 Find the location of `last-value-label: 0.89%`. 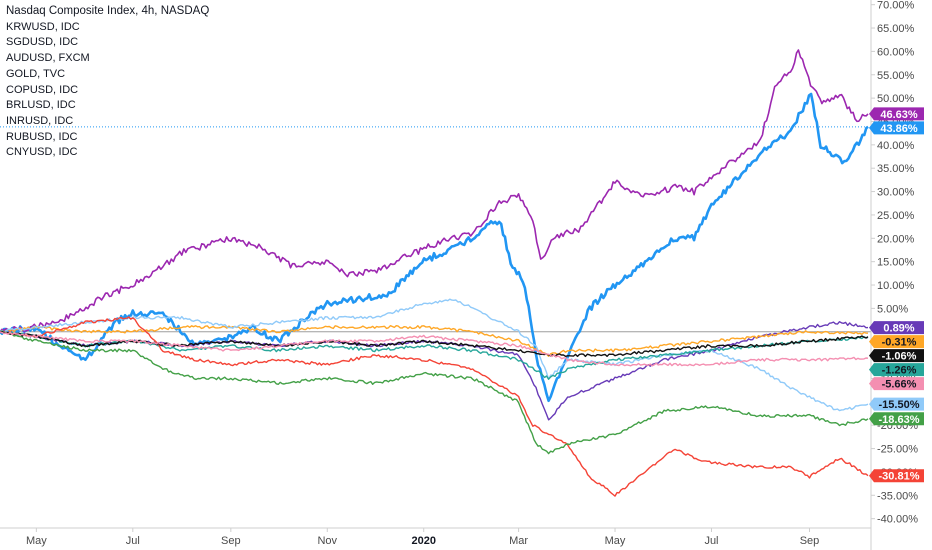

last-value-label: 0.89% is located at coordinates (898, 329).